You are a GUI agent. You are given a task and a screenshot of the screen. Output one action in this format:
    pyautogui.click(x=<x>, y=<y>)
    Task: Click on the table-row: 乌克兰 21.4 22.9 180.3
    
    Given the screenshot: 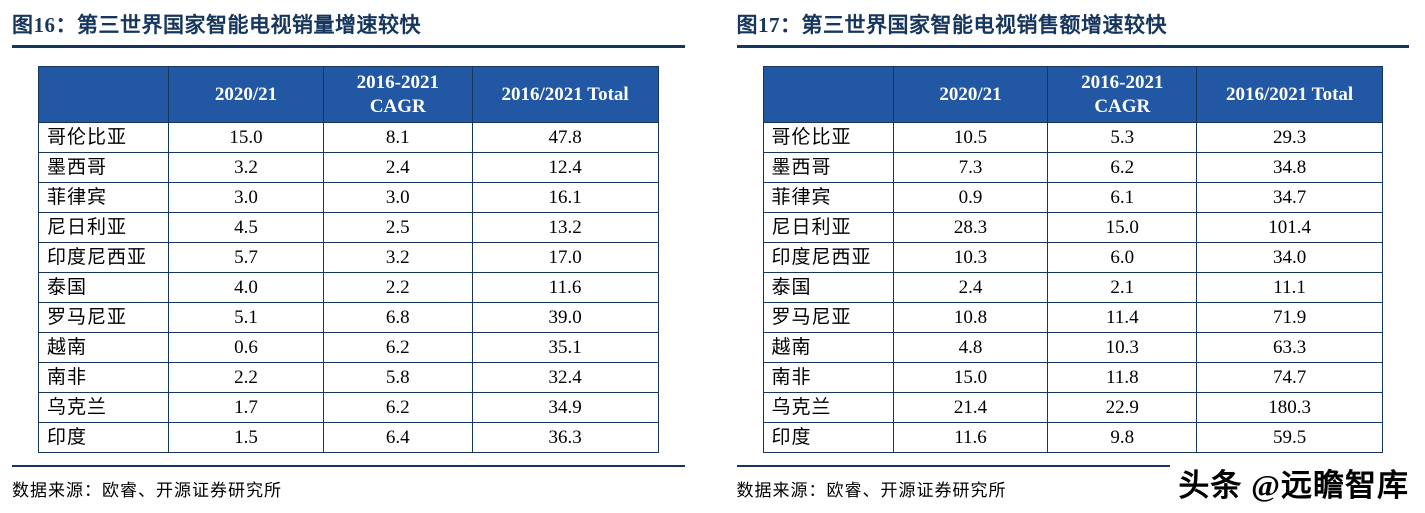 What is the action you would take?
    pyautogui.click(x=1072, y=407)
    